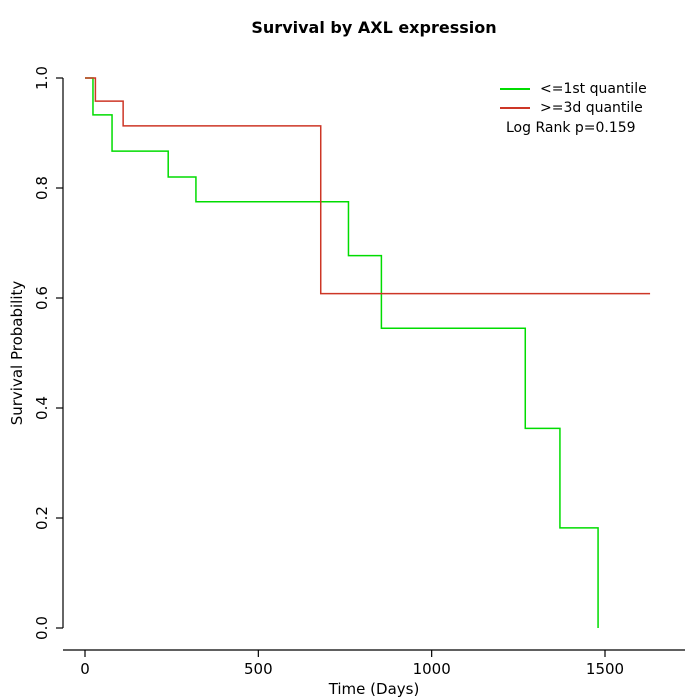 The height and width of the screenshot is (700, 700). Describe the element at coordinates (85, 669) in the screenshot. I see `x-tick-label: 0` at that location.